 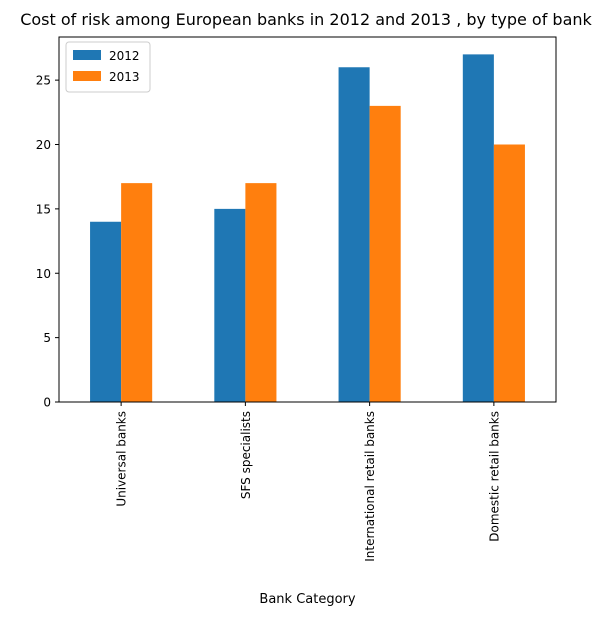 What do you see at coordinates (124, 77) in the screenshot?
I see `legend-label-2013: 2013` at bounding box center [124, 77].